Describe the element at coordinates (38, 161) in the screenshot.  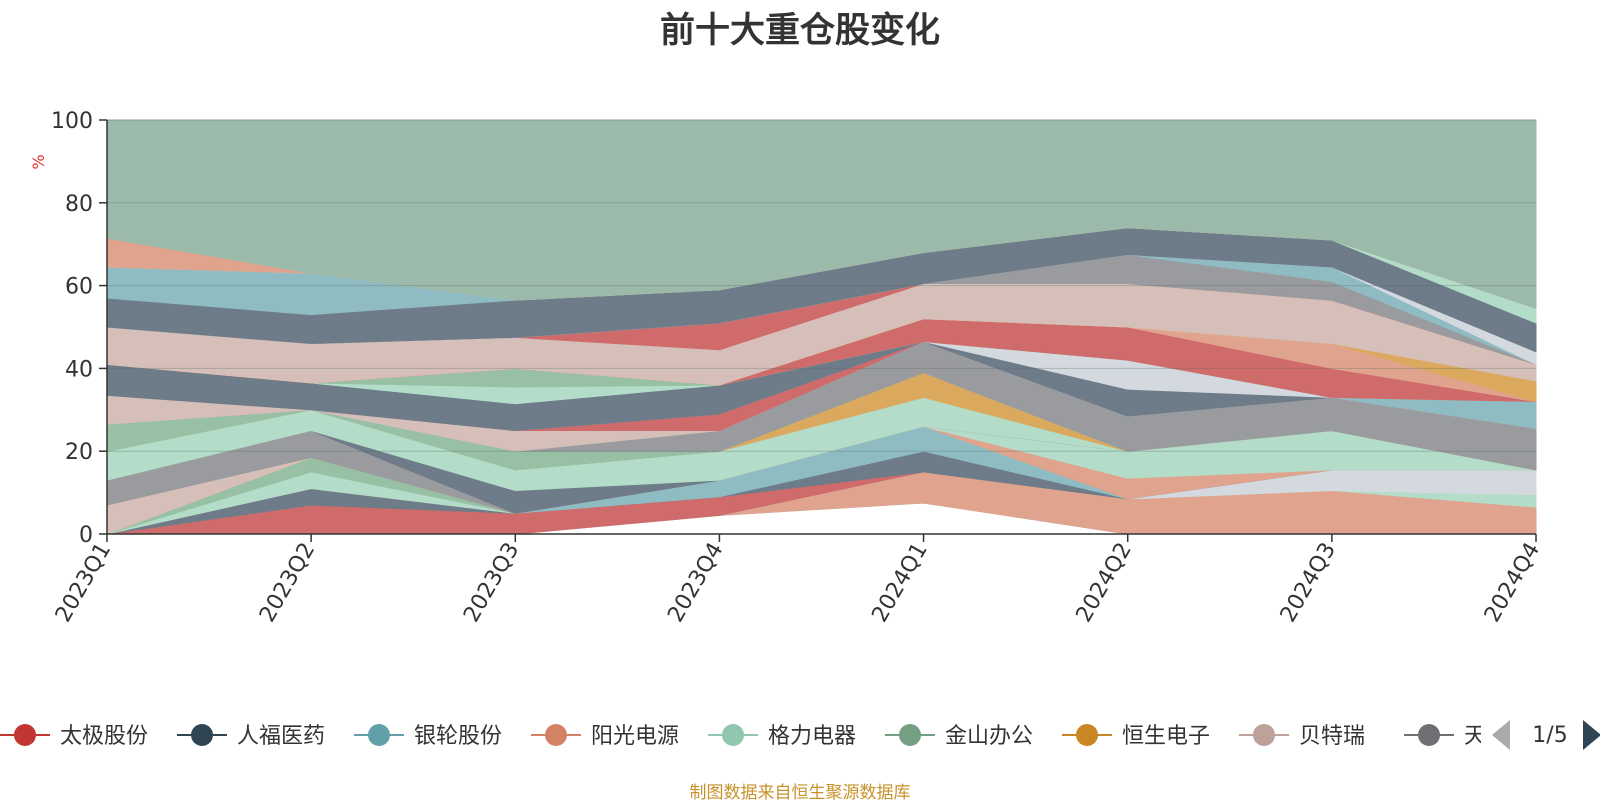
I see `y-axis-unit-label: %` at that location.